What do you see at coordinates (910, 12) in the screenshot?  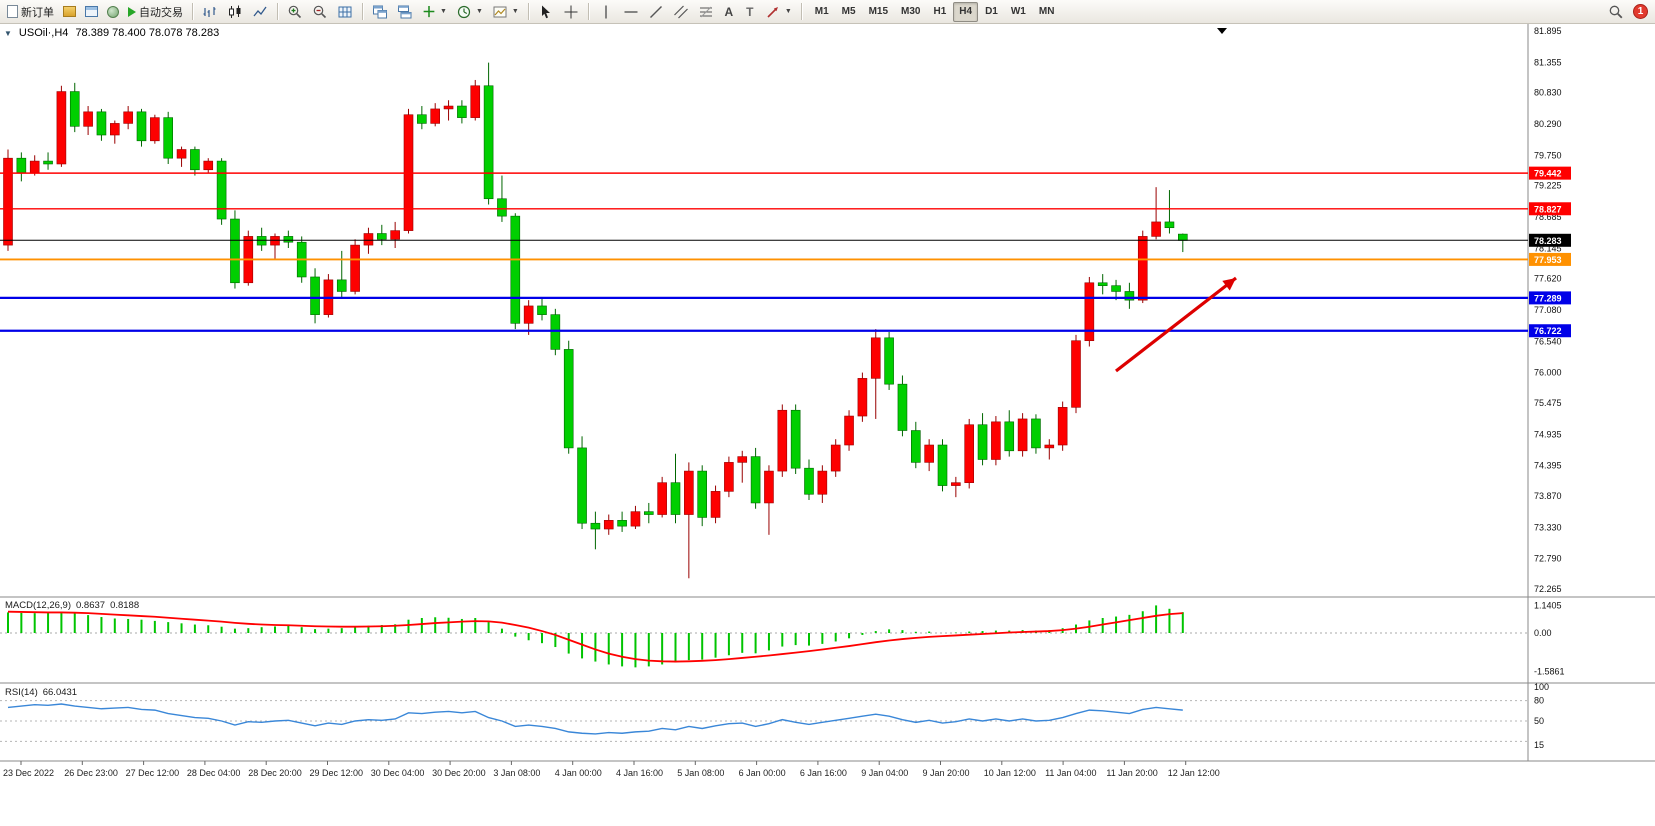 I see `timeframe-button-m30: M30` at bounding box center [910, 12].